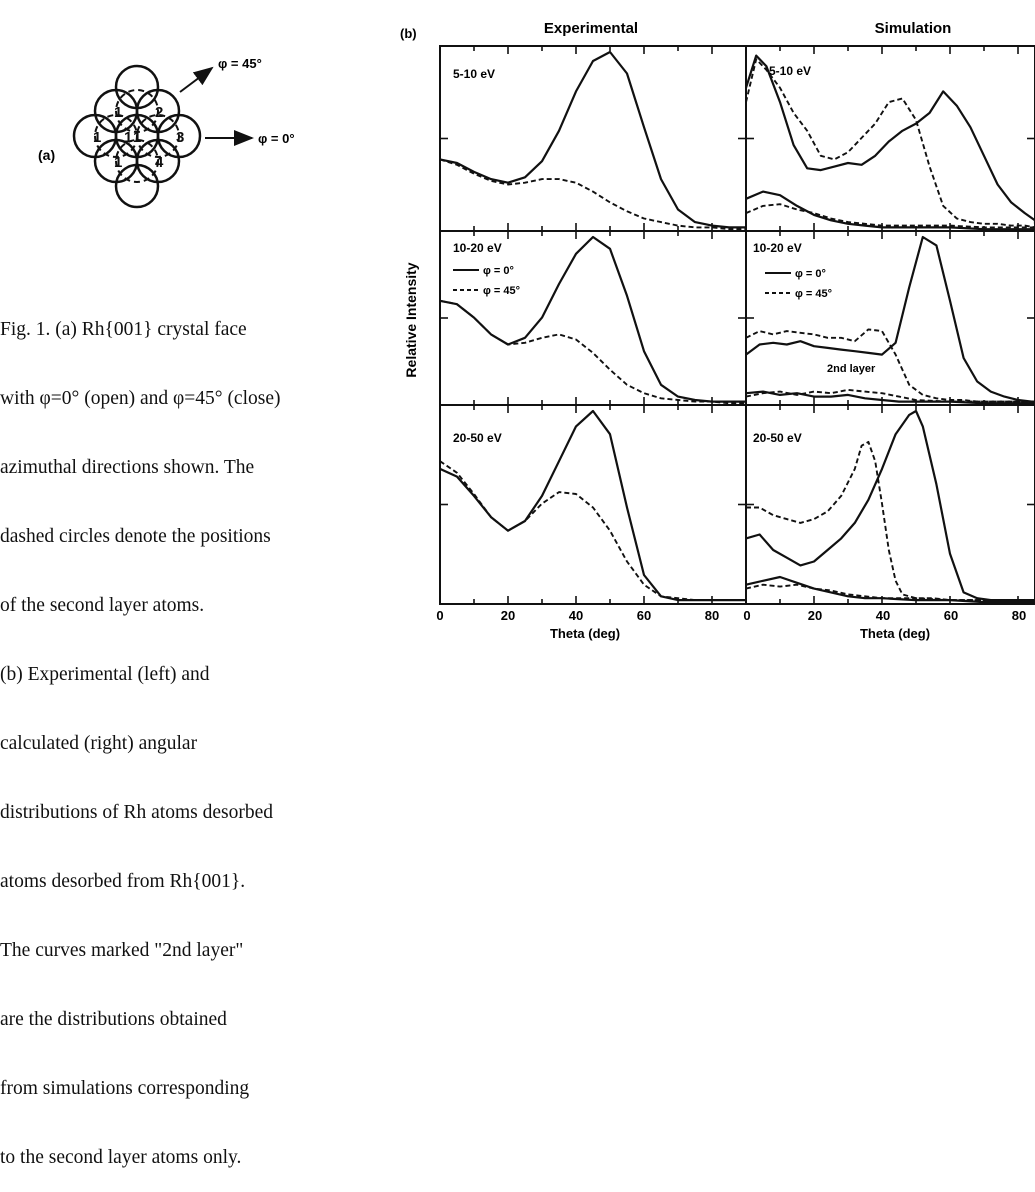 The height and width of the screenshot is (1192, 1035). I want to click on column-title-simulation: Simulation, so click(913, 28).